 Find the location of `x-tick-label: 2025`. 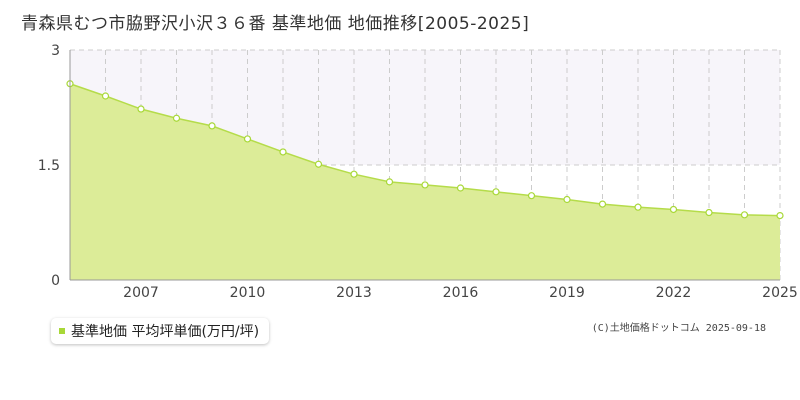

x-tick-label: 2025 is located at coordinates (780, 293).